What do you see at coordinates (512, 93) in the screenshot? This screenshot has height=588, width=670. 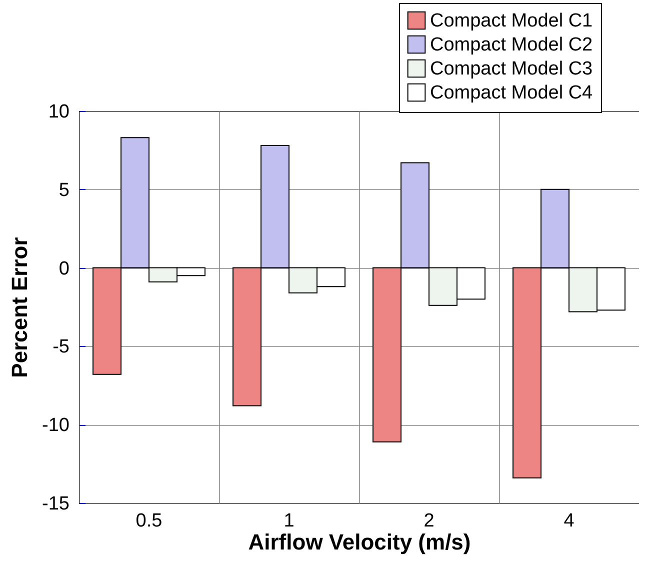 I see `legend-label: Compact Model C4` at bounding box center [512, 93].